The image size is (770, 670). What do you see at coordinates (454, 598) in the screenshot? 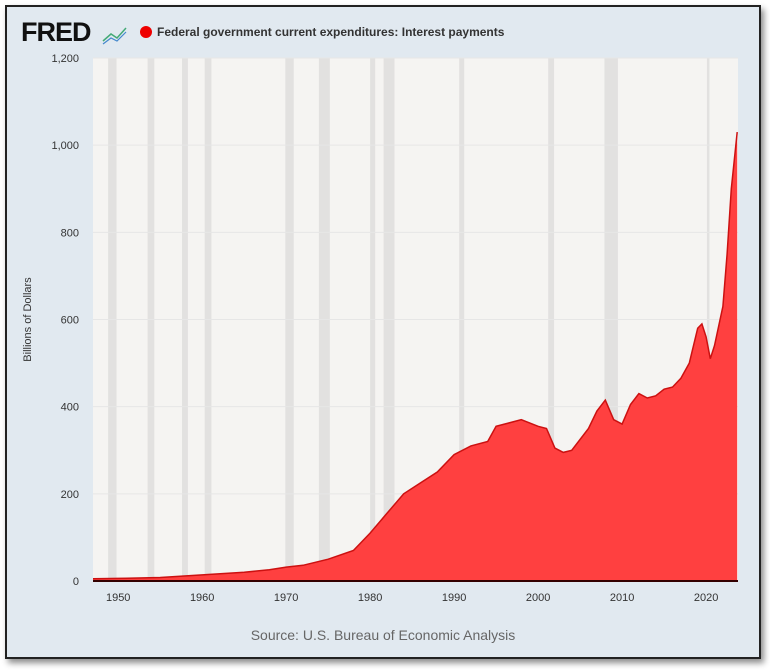
I see `x-tick-label: 1990` at bounding box center [454, 598].